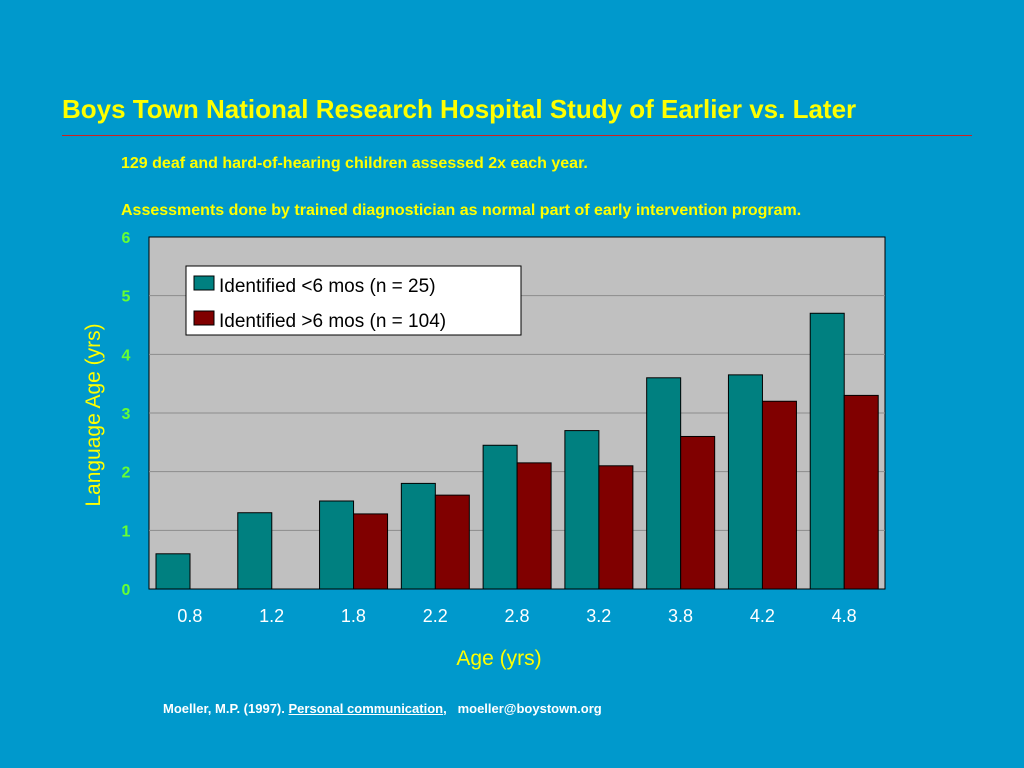 This screenshot has width=1024, height=768. Describe the element at coordinates (189, 616) in the screenshot. I see `x-tick-label: 0.8` at that location.